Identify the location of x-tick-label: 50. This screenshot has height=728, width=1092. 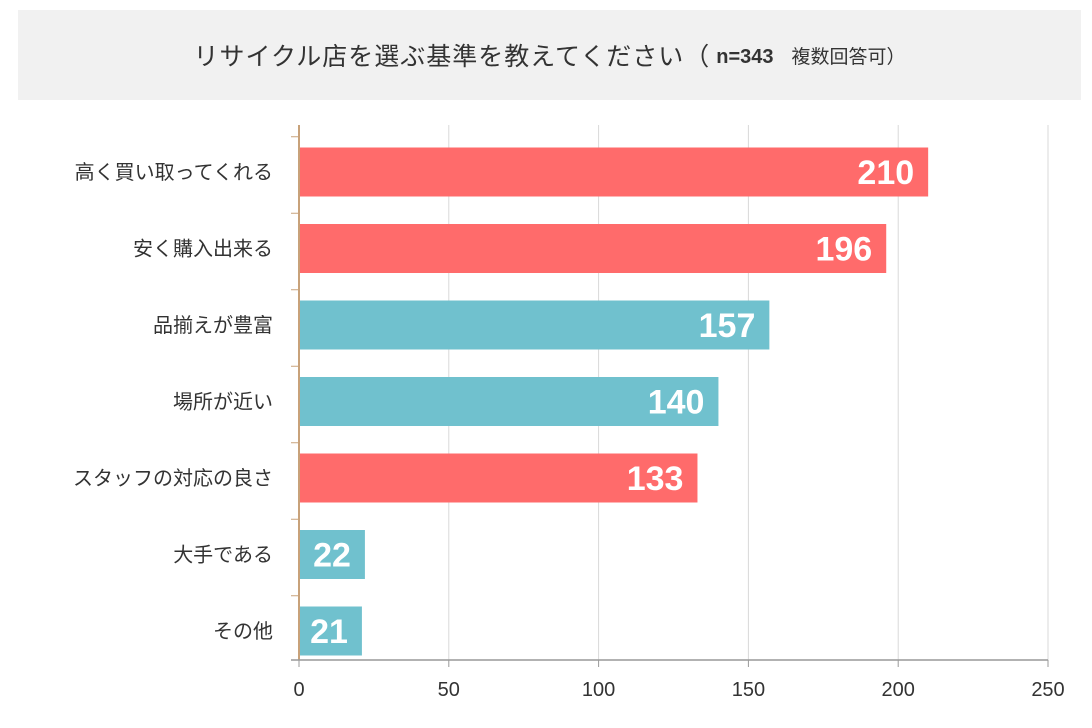
(449, 690).